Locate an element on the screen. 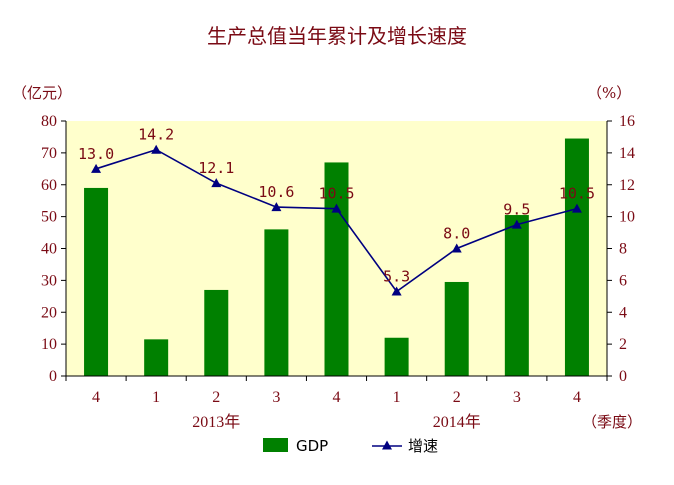  left-tick-label: 60 is located at coordinates (49, 185).